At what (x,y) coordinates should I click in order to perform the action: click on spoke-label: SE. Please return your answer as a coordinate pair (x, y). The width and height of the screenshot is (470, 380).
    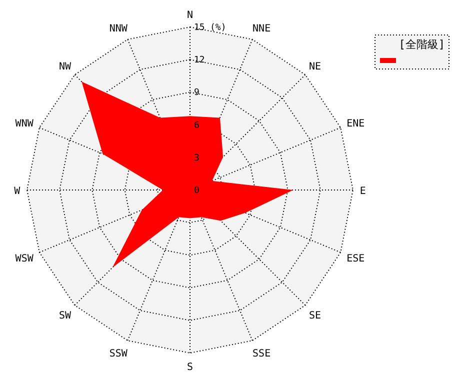
    Looking at the image, I should click on (314, 316).